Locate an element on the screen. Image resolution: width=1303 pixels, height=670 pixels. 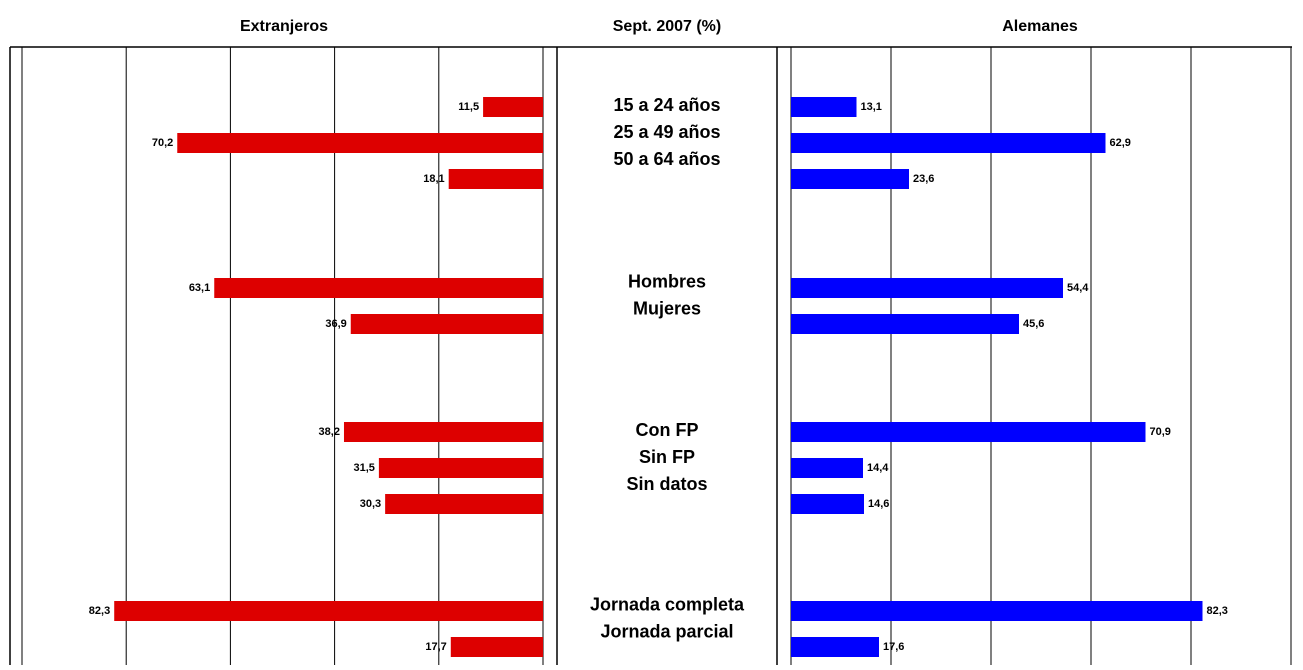
value-label: 30,3 is located at coordinates (370, 504).